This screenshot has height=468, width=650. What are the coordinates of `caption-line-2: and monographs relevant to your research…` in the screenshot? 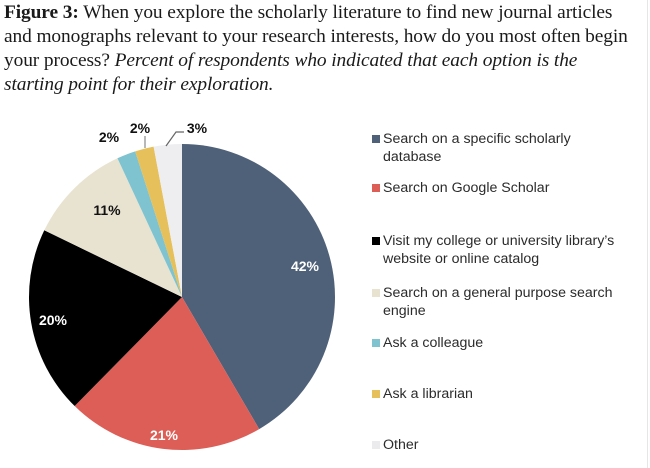 It's located at (316, 36).